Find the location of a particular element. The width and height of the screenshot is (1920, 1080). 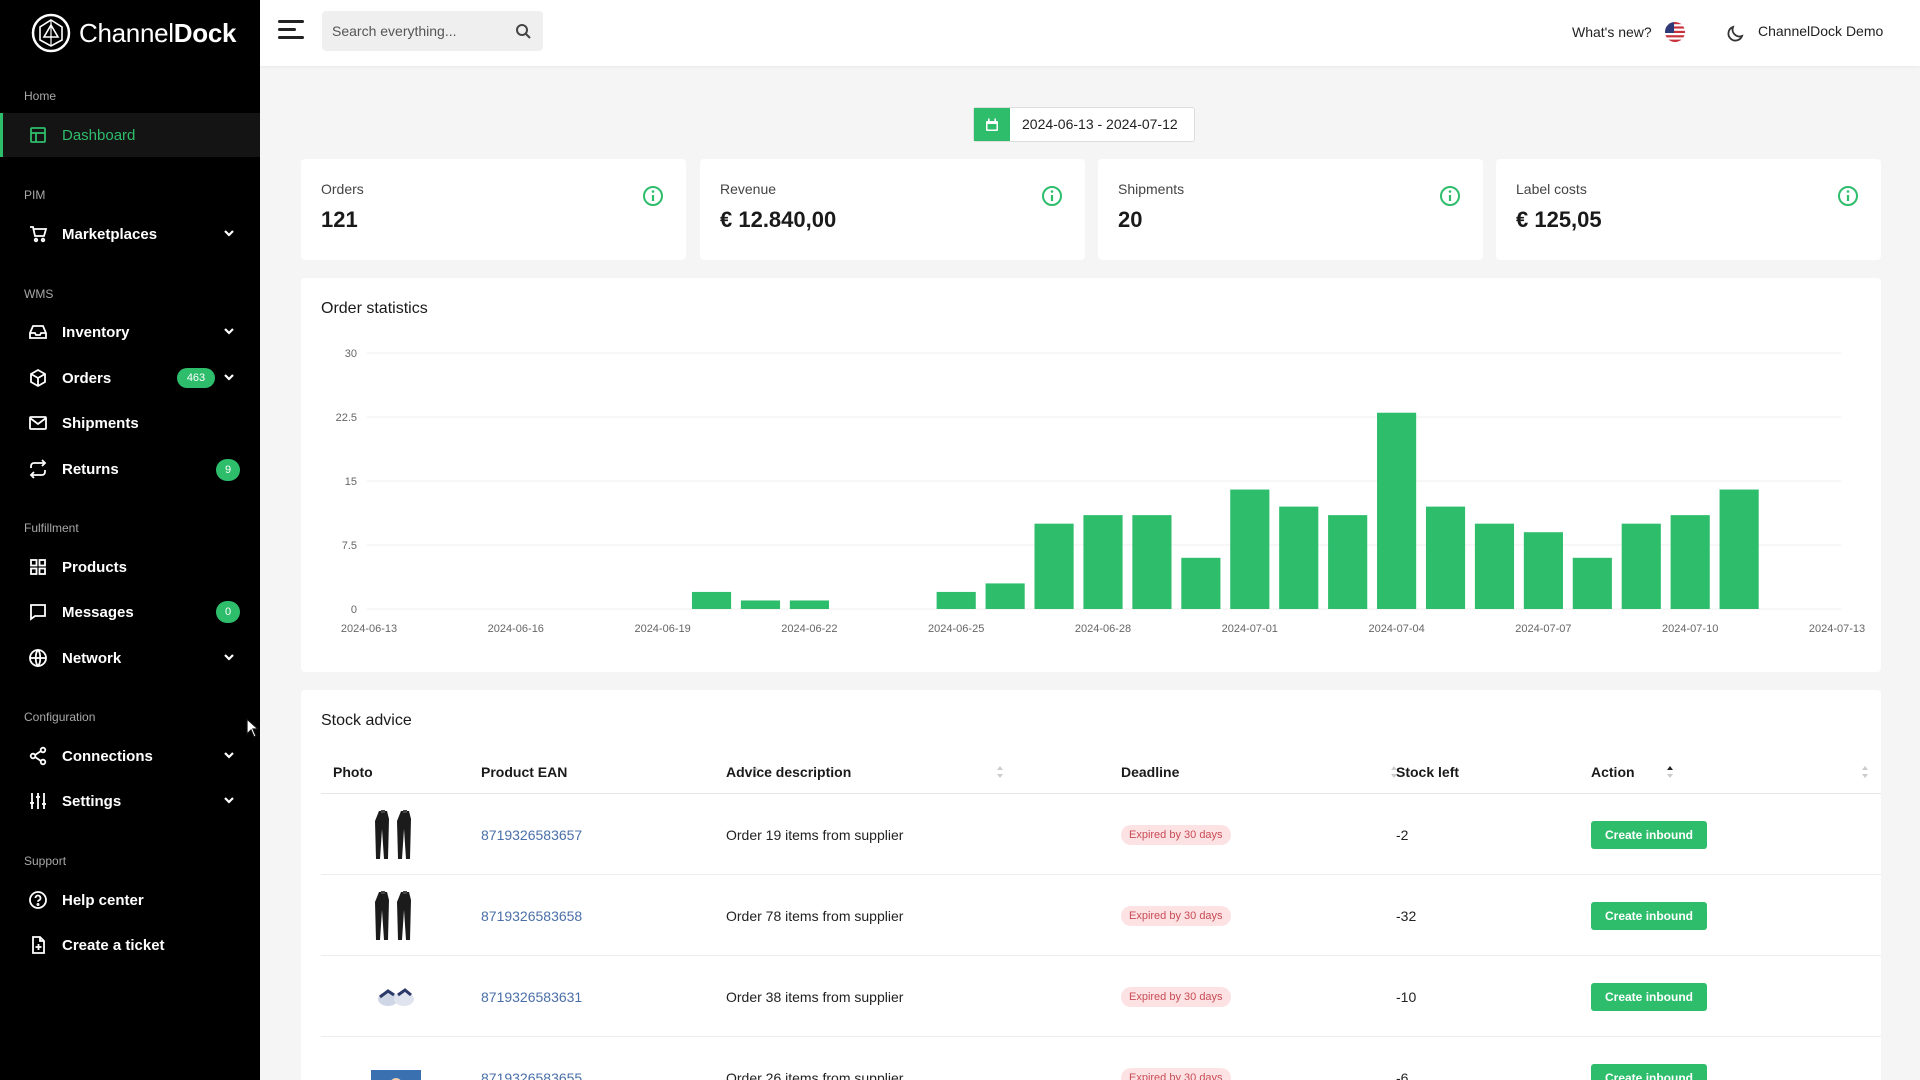

repeat-icon is located at coordinates (38, 469).